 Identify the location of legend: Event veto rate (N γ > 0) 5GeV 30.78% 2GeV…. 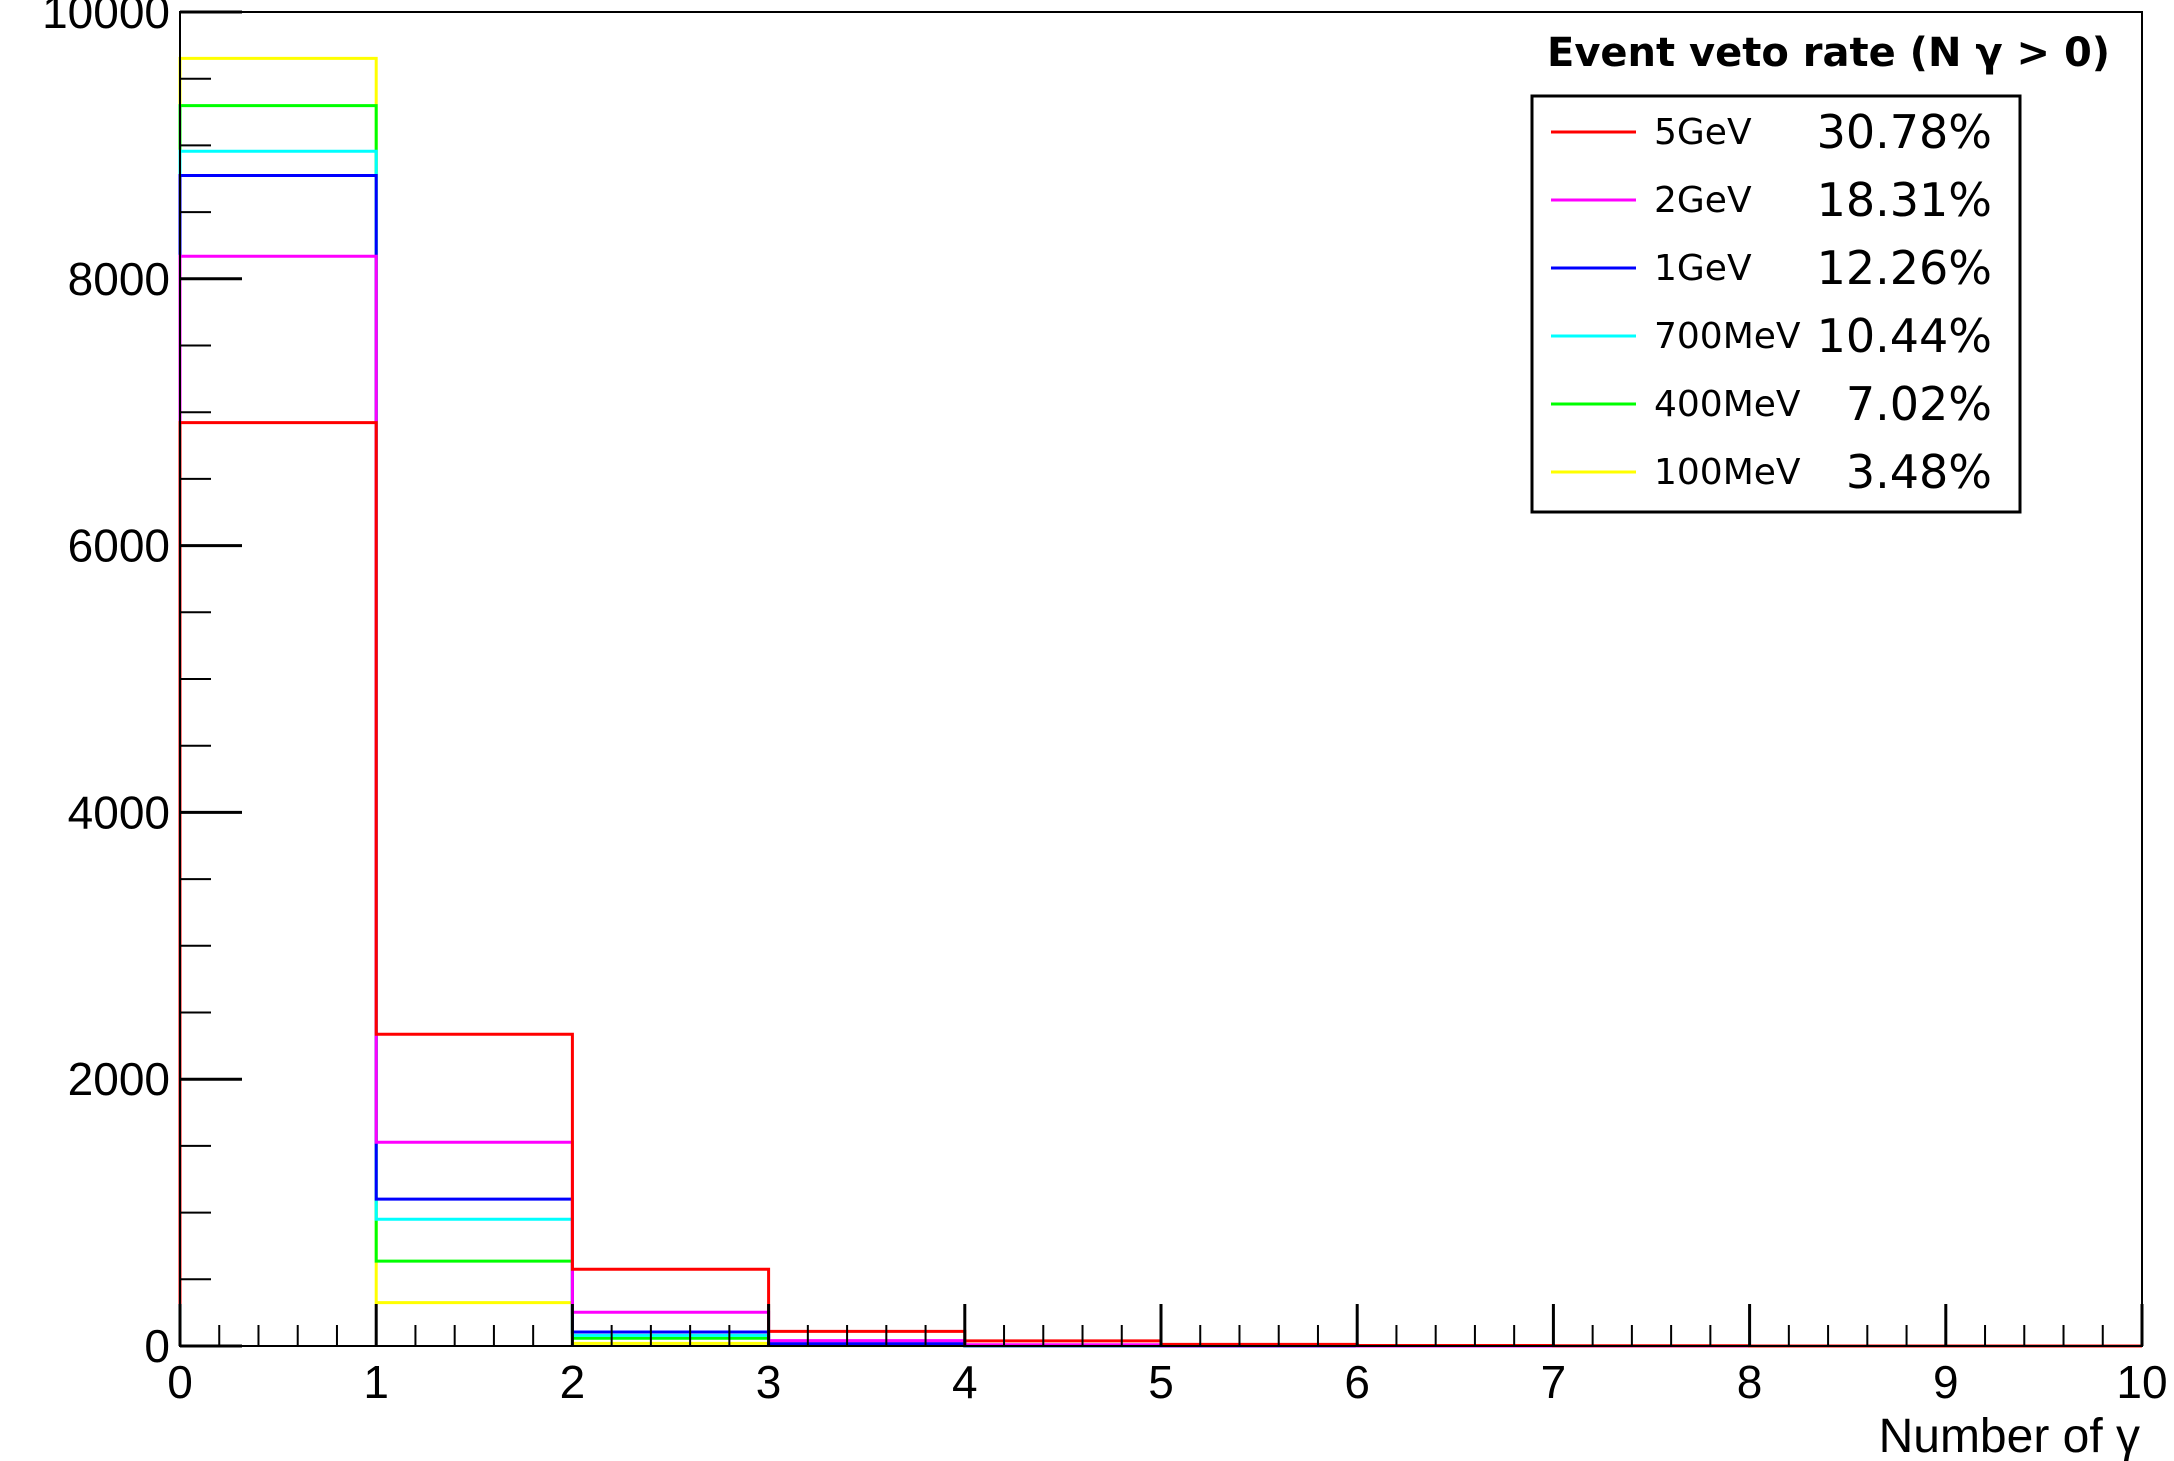
(1820, 272).